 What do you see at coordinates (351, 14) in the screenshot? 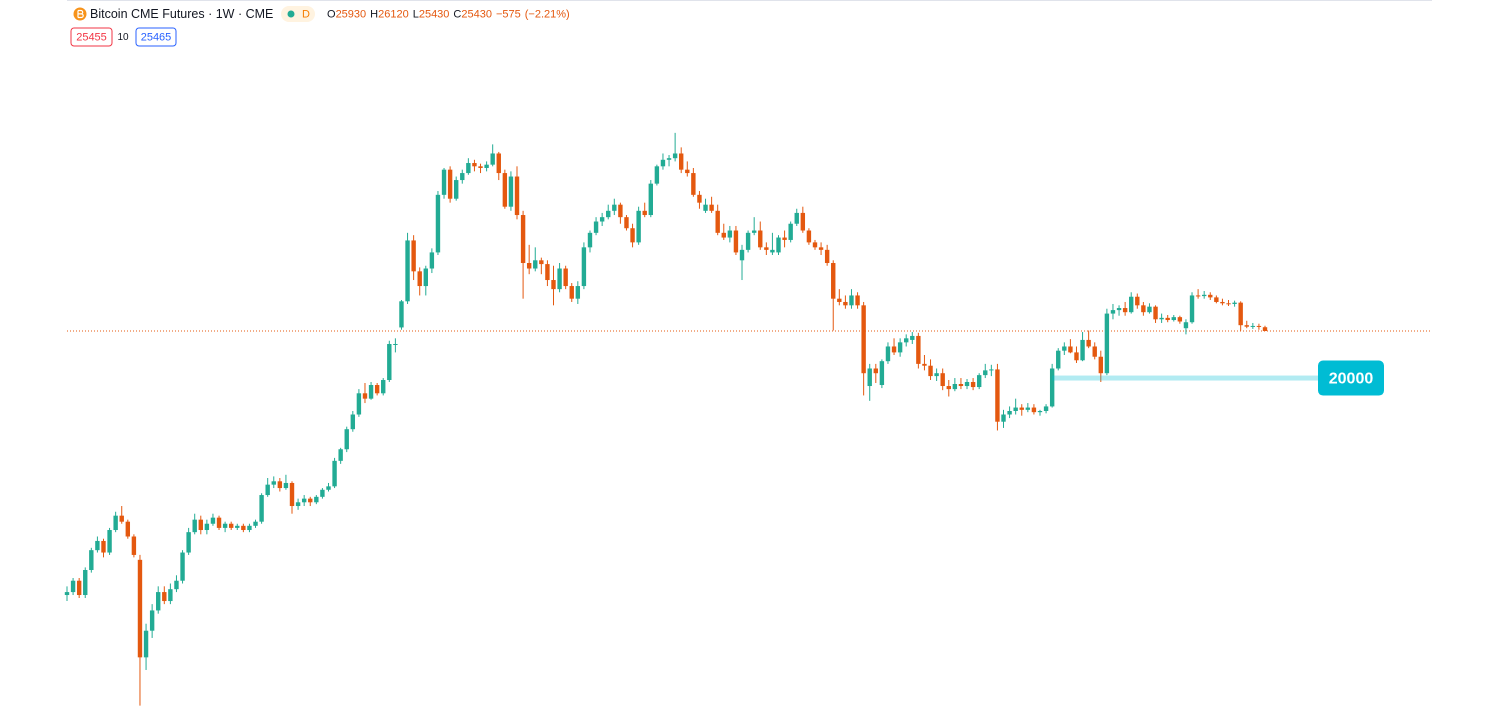
I see `ohlc-value: 25930` at bounding box center [351, 14].